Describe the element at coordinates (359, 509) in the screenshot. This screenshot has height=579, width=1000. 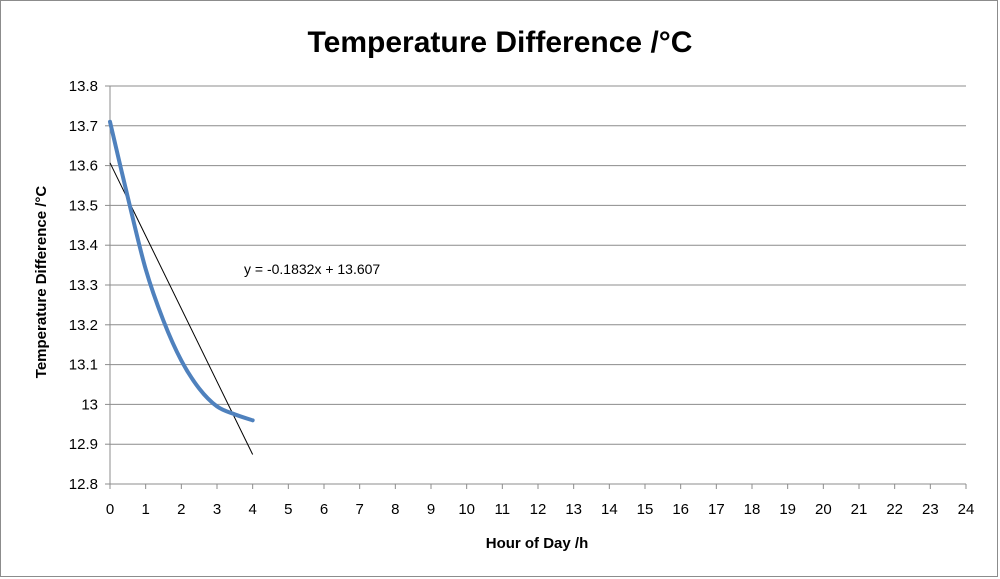
I see `x-tick-label: 7` at that location.